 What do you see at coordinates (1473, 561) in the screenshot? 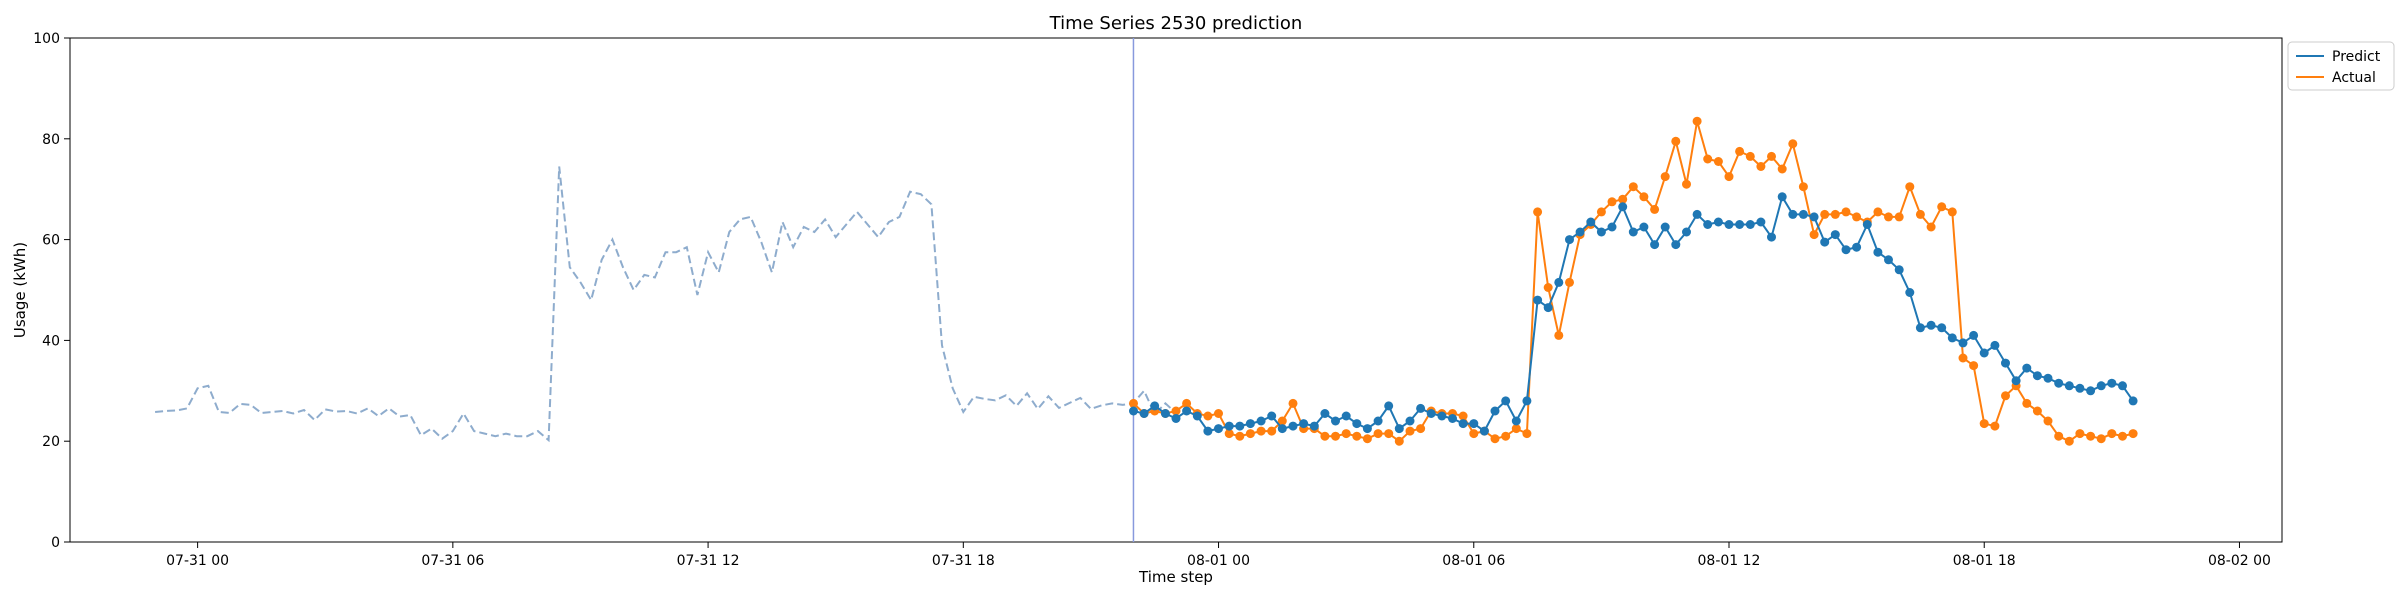
I see `x-tick-label: 08-01 06` at bounding box center [1473, 561].